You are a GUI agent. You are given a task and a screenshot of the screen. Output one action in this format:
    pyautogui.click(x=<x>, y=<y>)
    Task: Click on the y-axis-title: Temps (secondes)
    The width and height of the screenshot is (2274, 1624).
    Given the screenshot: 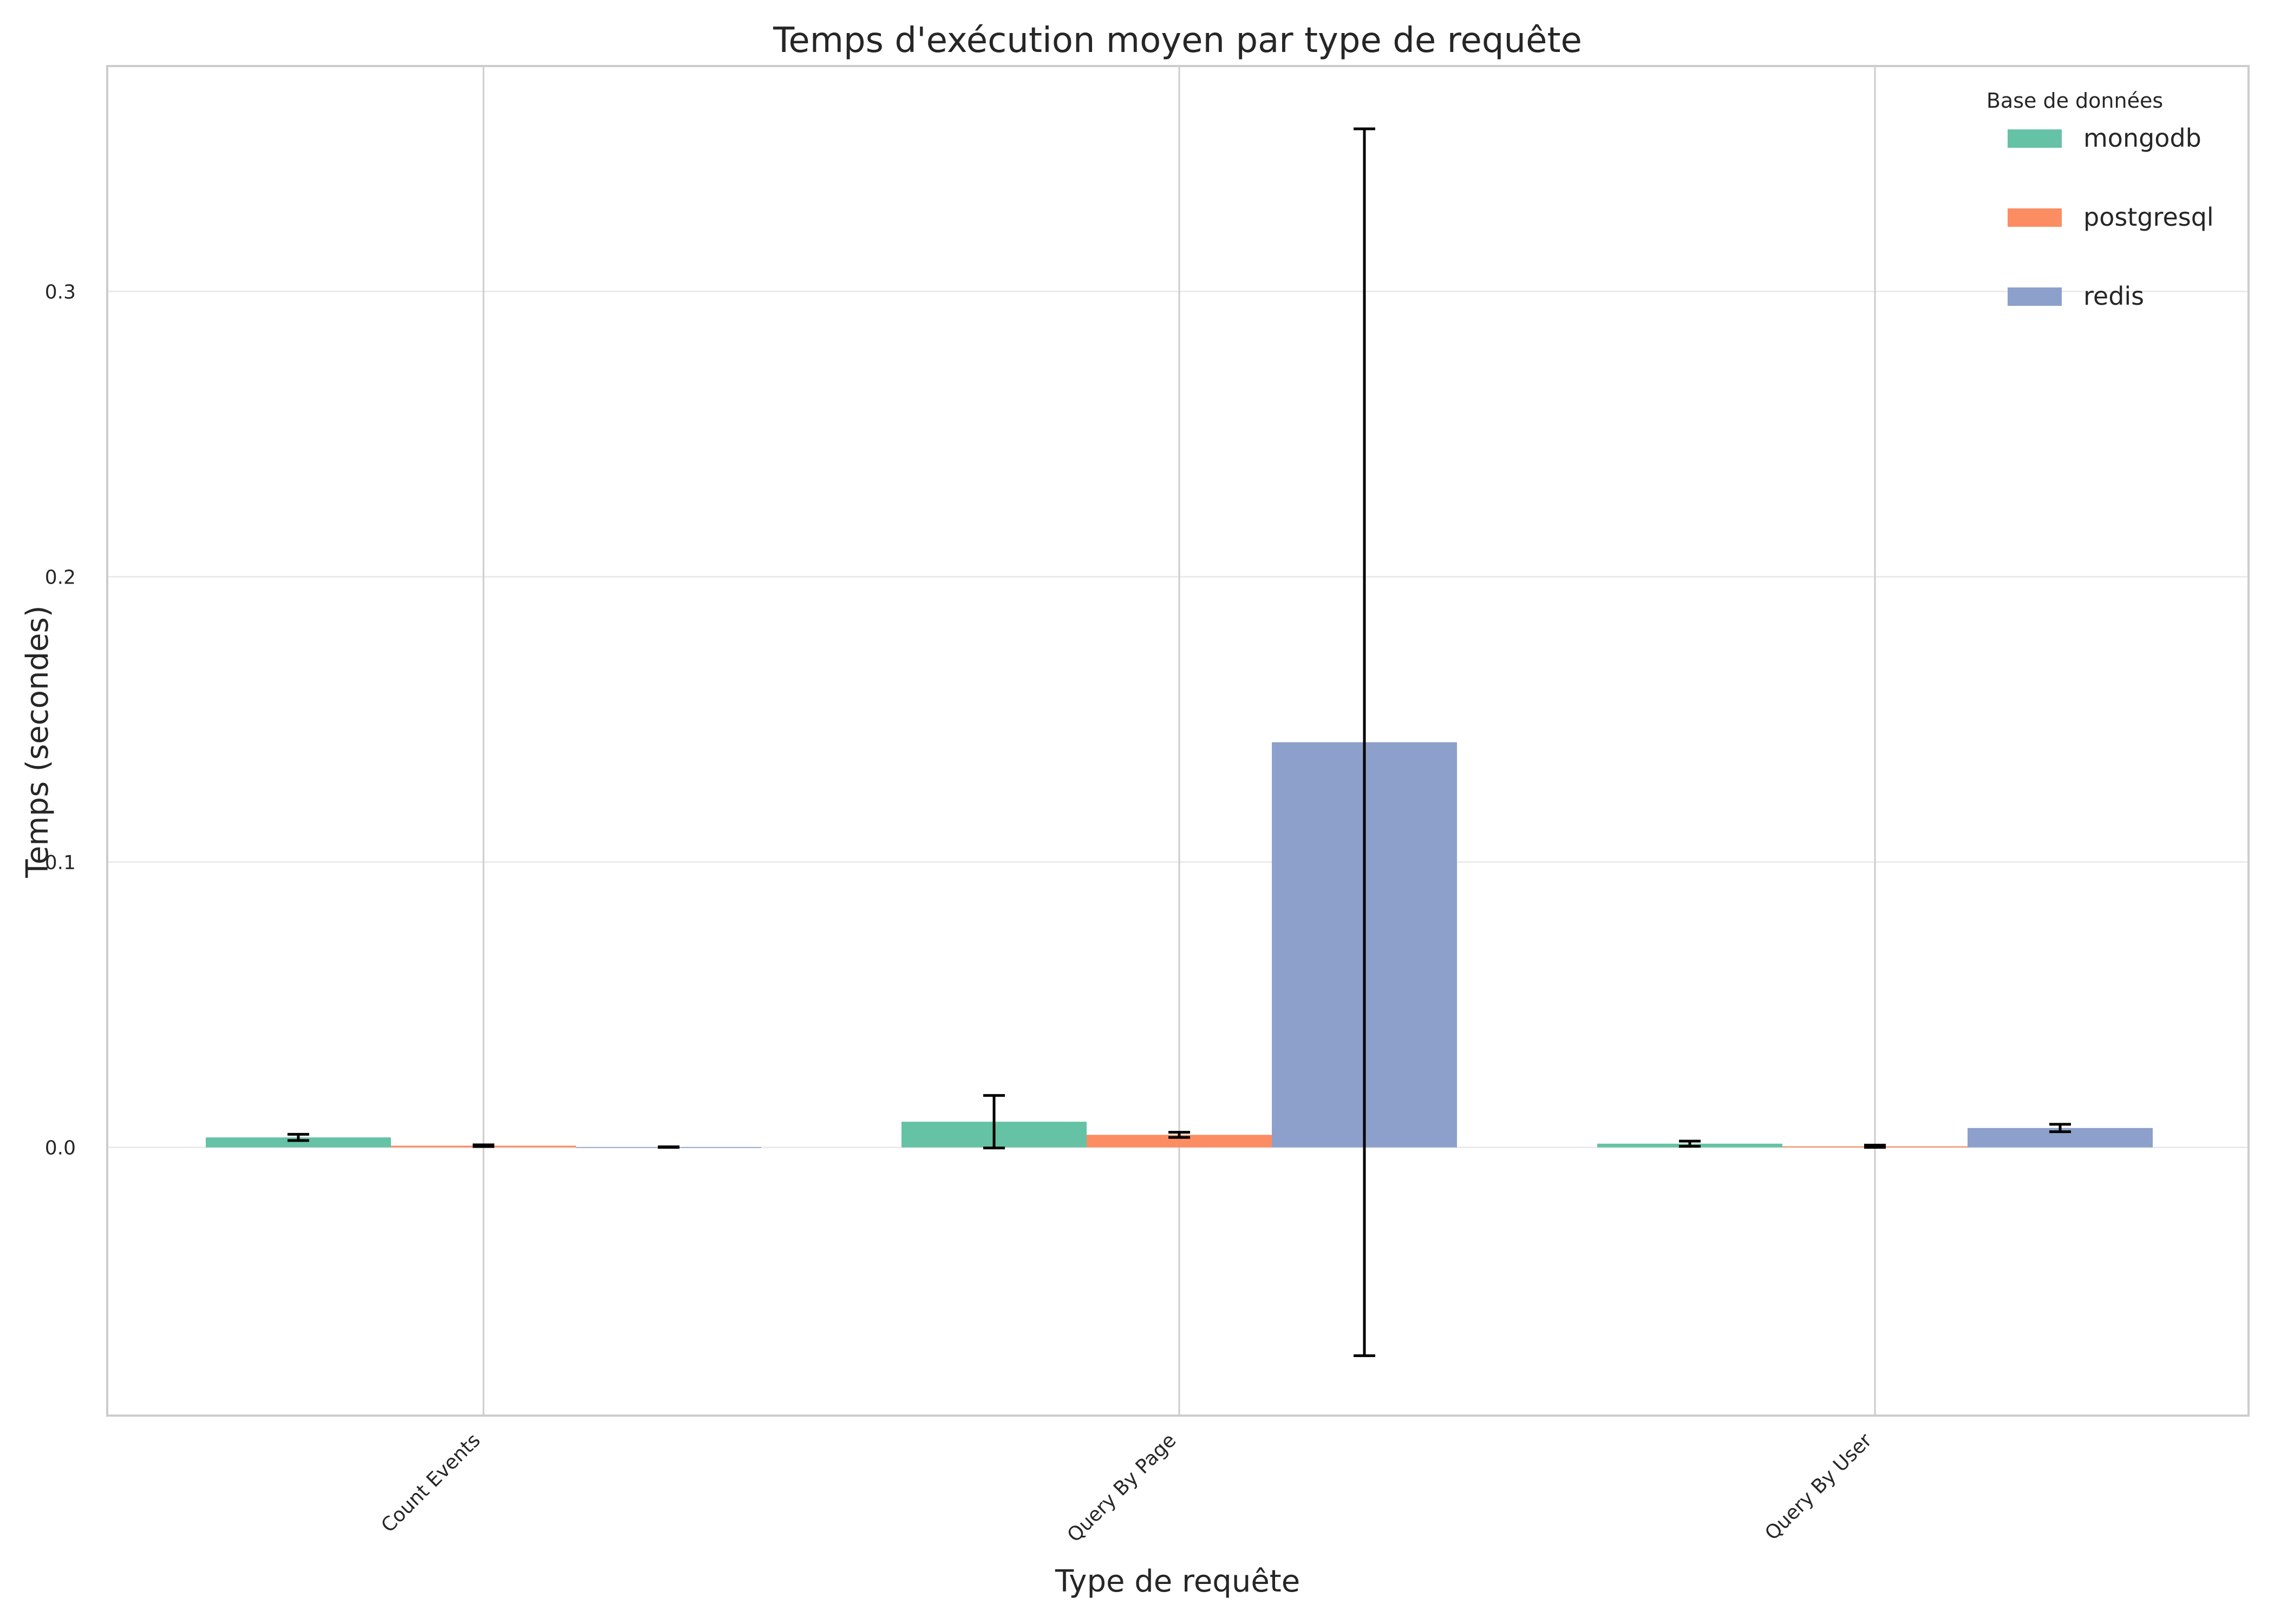 What is the action you would take?
    pyautogui.click(x=37, y=741)
    